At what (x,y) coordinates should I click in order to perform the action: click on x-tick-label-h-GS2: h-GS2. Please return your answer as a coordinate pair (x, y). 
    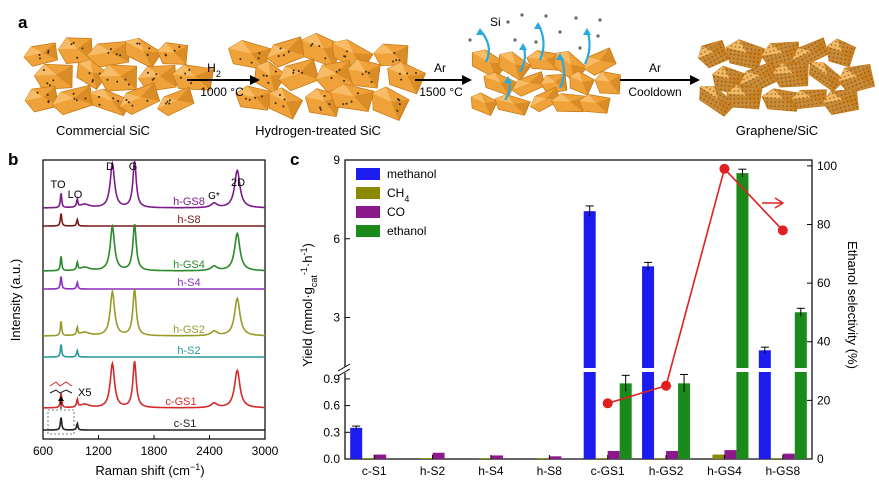
    Looking at the image, I should click on (666, 471).